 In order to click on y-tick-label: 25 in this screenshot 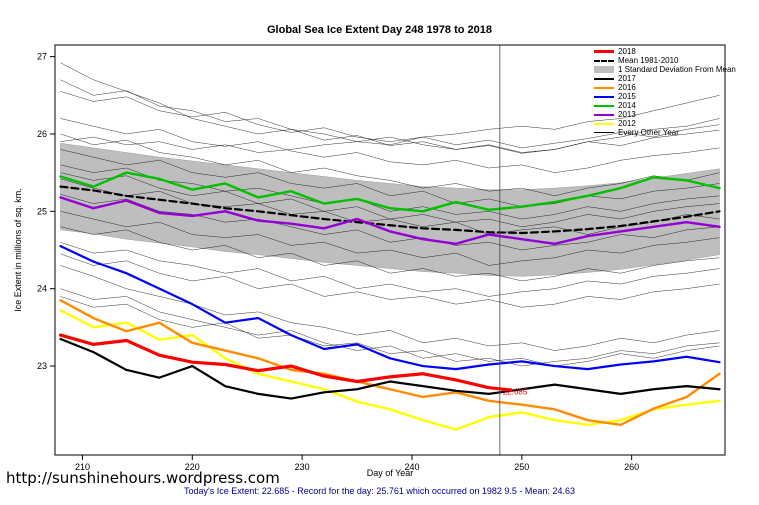, I will do `click(42, 211)`.